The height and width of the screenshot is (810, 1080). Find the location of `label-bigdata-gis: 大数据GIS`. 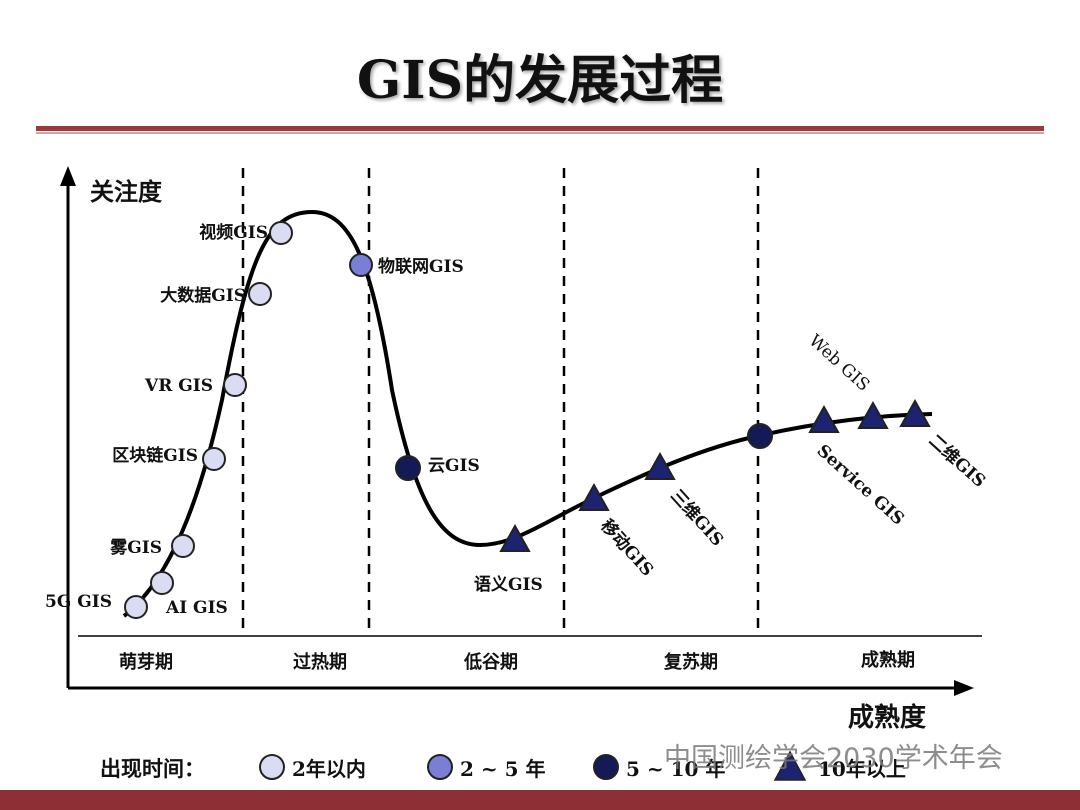

label-bigdata-gis: 大数据GIS is located at coordinates (203, 295).